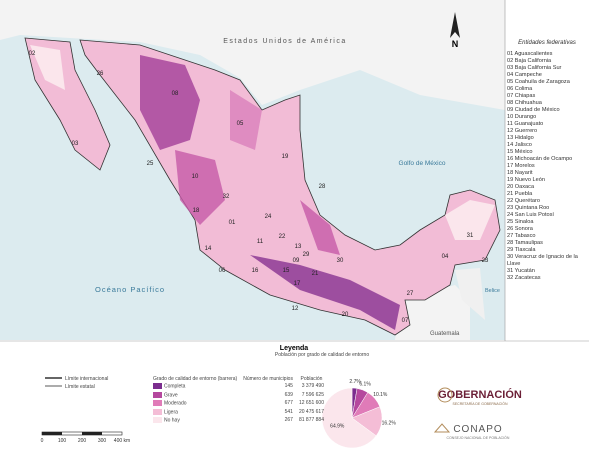 This screenshot has width=589, height=456. I want to click on table-cell: No hay, so click(195, 420).